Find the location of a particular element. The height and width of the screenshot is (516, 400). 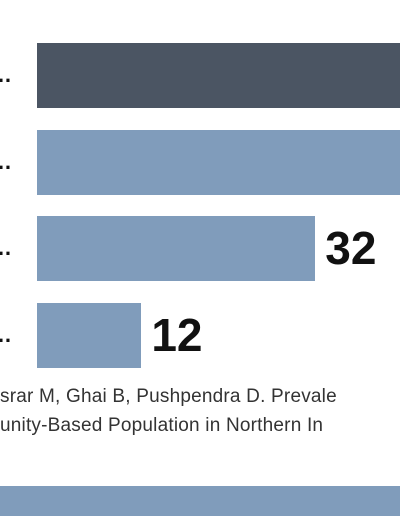

footer-band is located at coordinates (200, 501).